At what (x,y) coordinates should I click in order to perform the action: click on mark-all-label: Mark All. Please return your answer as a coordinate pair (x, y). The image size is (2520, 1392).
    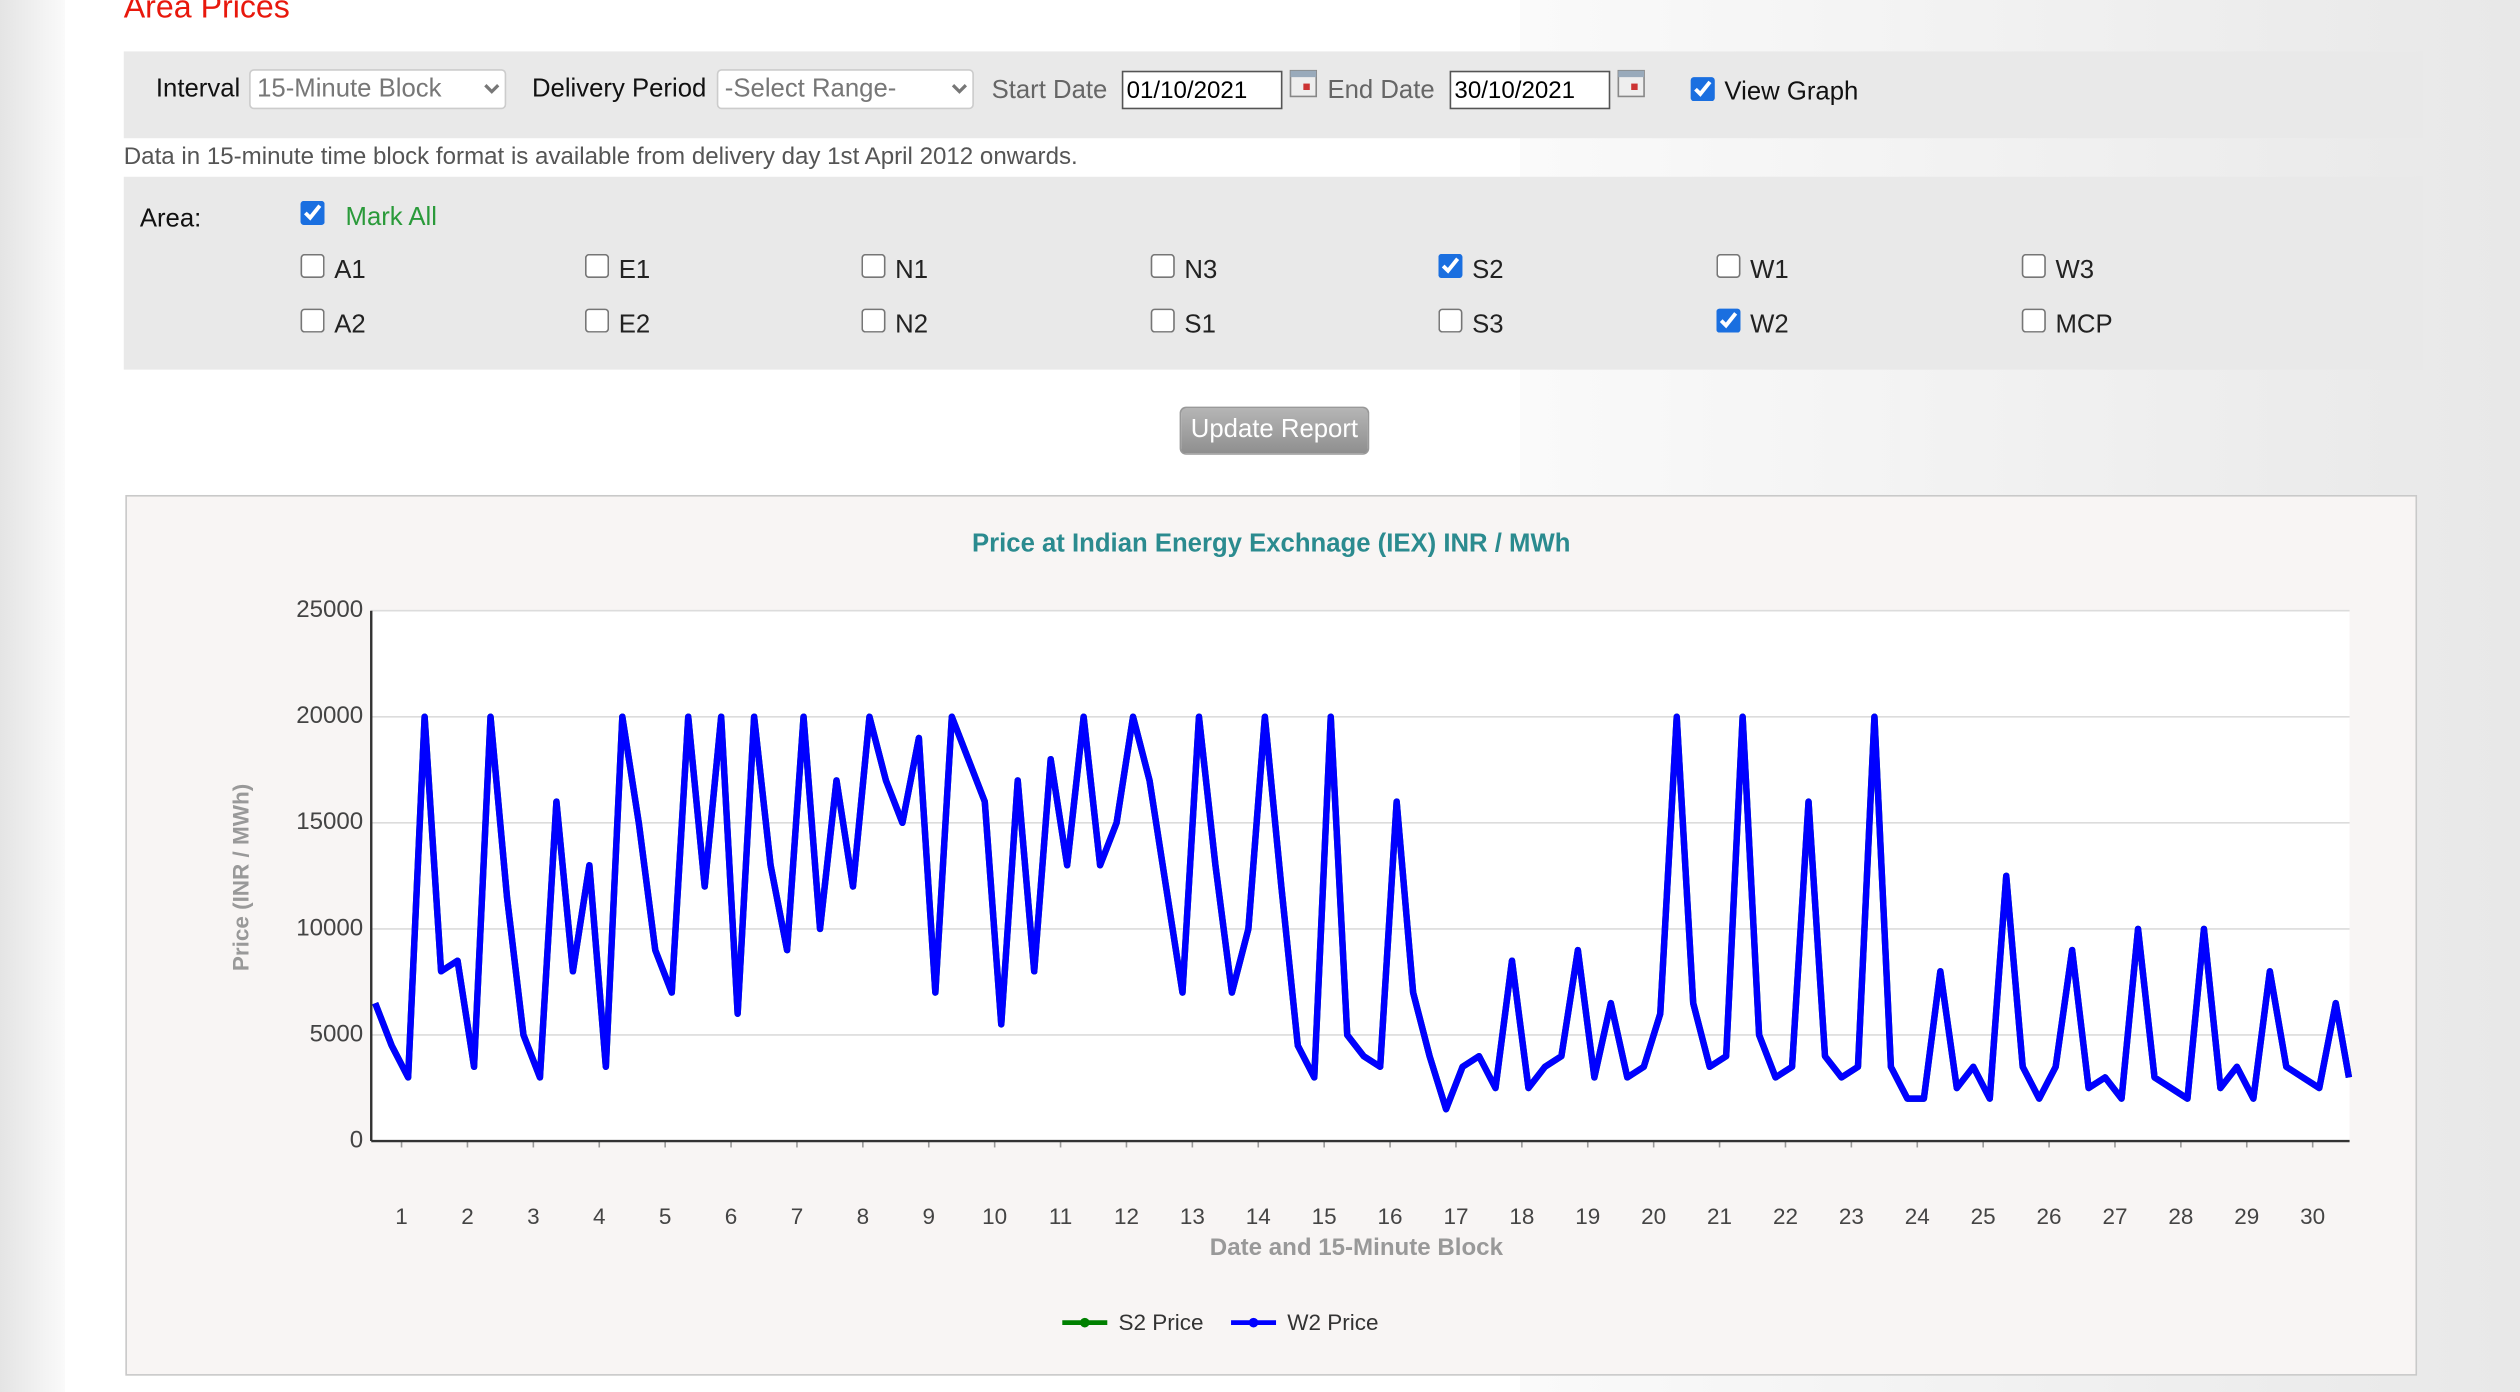
    Looking at the image, I should click on (391, 218).